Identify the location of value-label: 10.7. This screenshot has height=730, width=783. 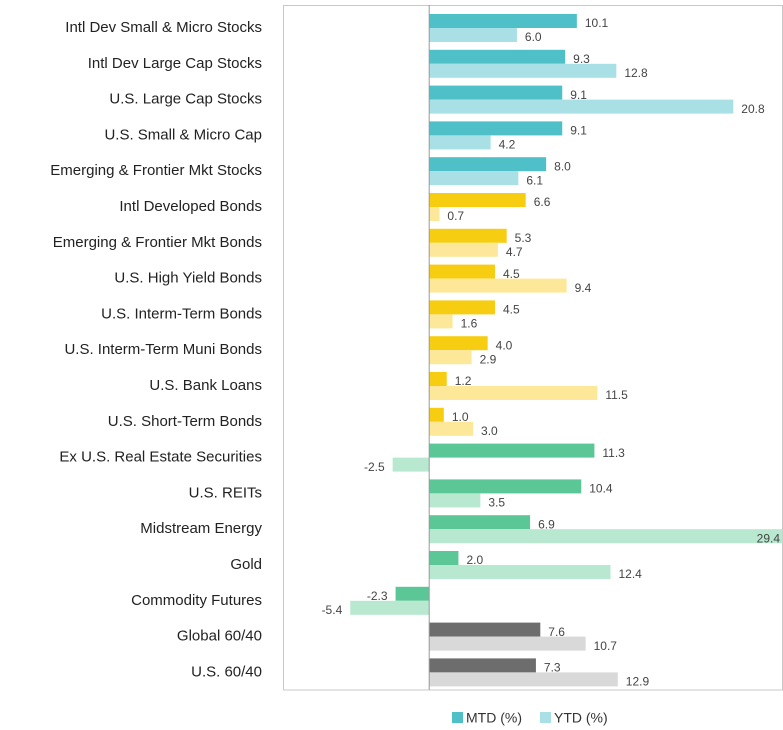
(606, 646).